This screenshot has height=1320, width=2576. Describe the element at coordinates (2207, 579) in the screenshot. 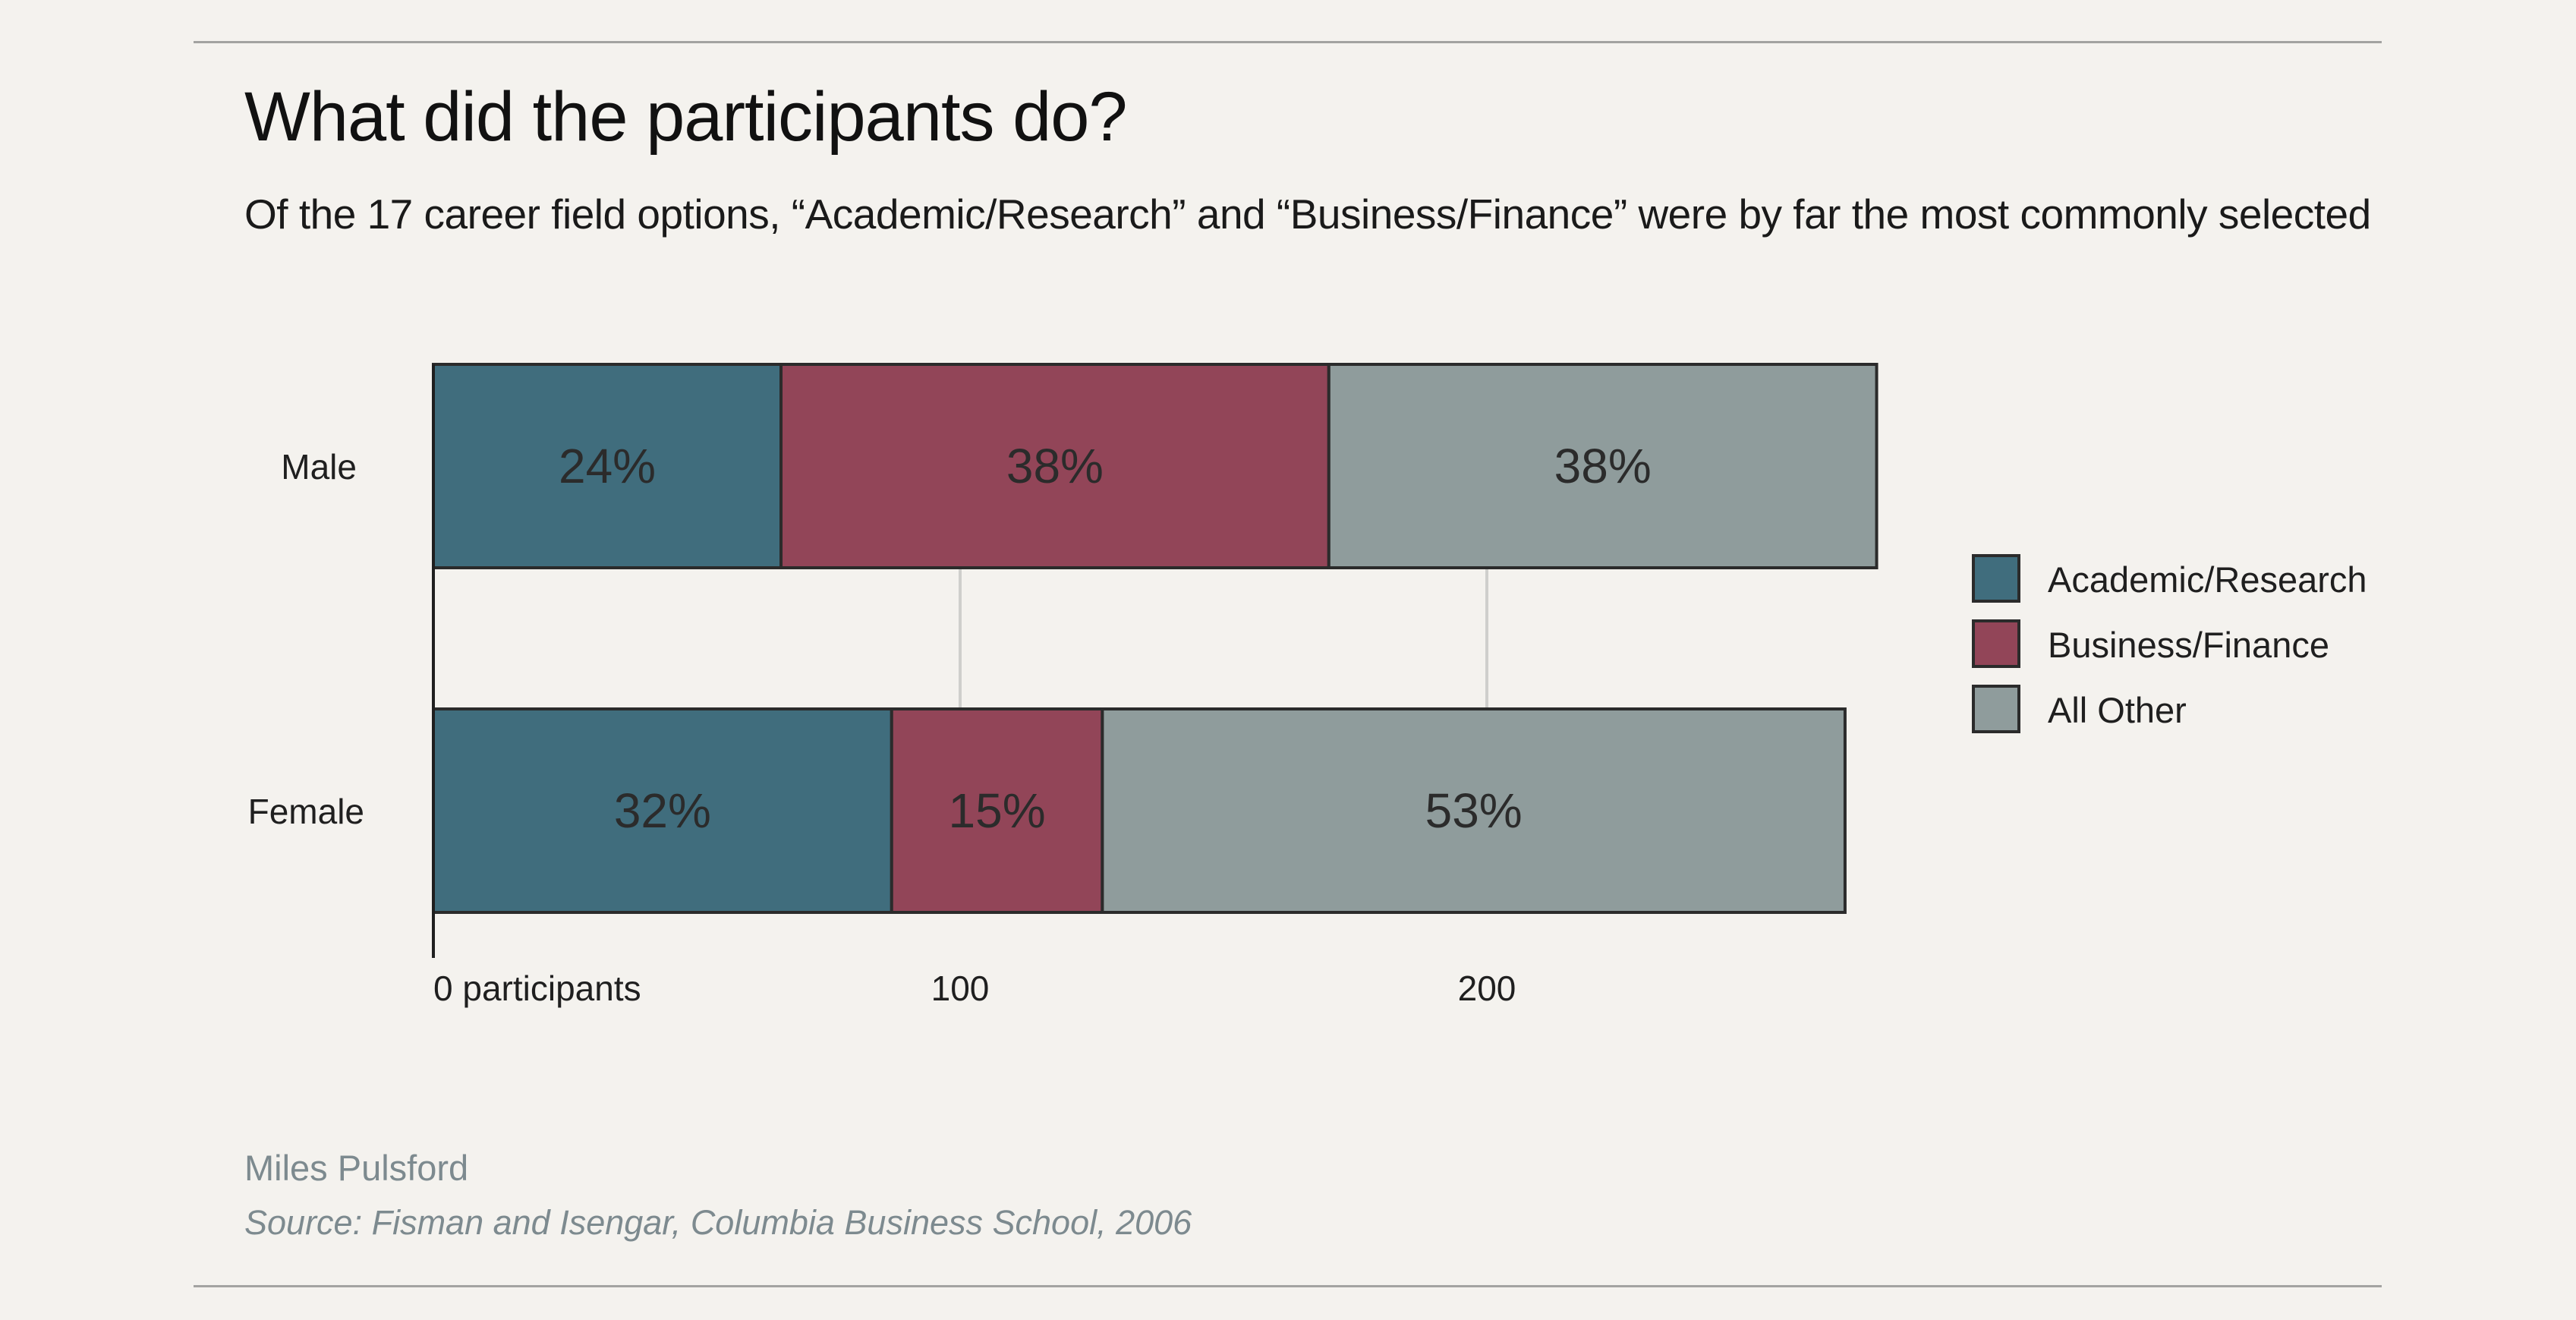

I see `legend-label-academic-research: Academic/Research` at that location.